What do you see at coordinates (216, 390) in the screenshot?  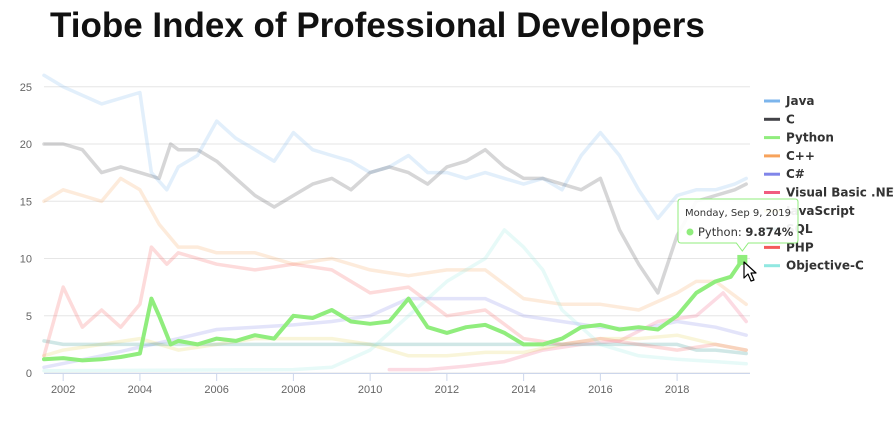 I see `x-tick-label: 2006` at bounding box center [216, 390].